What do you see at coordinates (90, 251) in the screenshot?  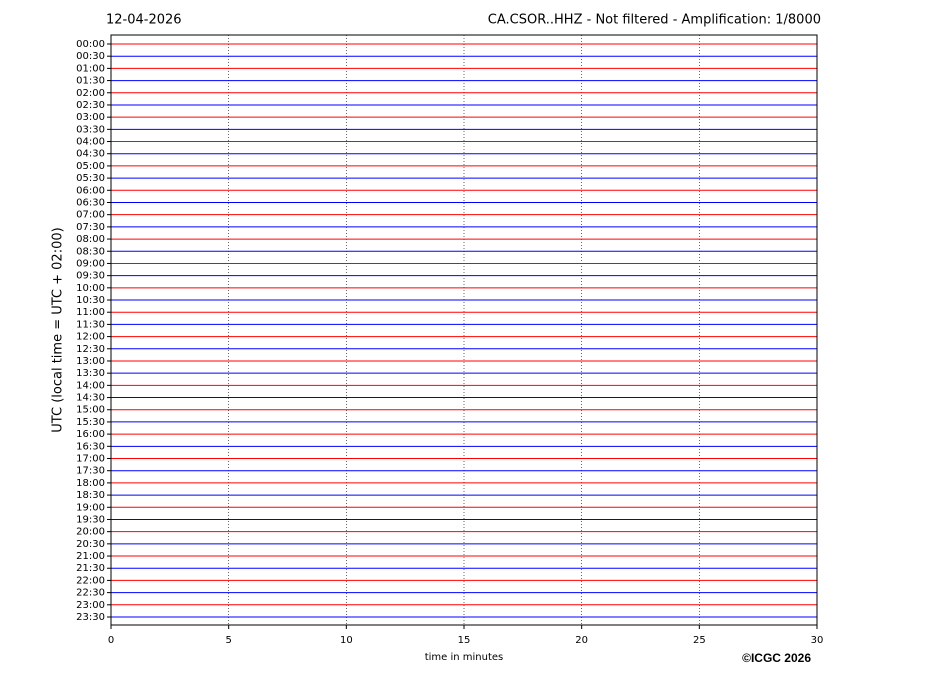 I see `y-tick-label: 08:30` at bounding box center [90, 251].